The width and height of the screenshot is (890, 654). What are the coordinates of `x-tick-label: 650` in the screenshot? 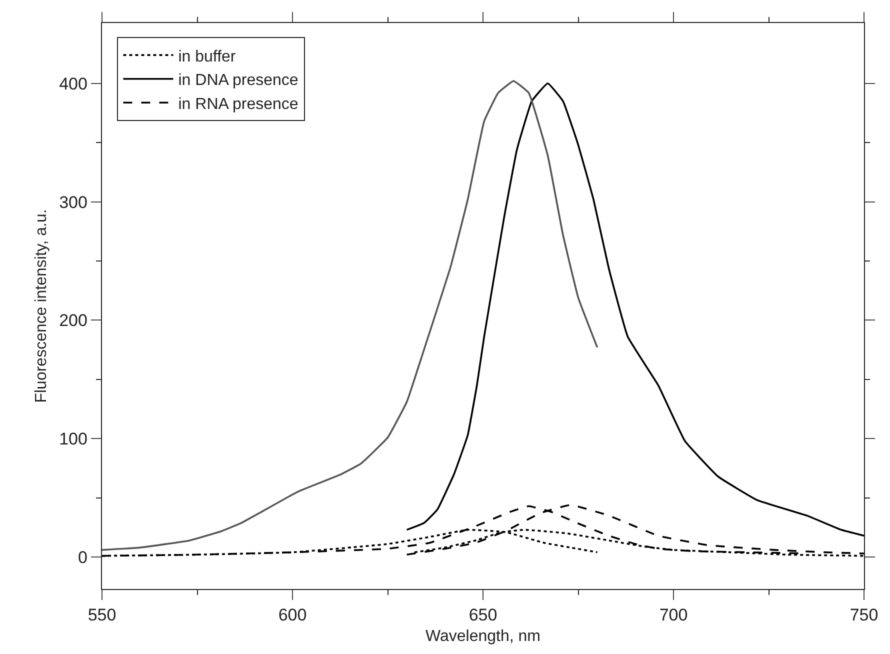 It's located at (483, 615).